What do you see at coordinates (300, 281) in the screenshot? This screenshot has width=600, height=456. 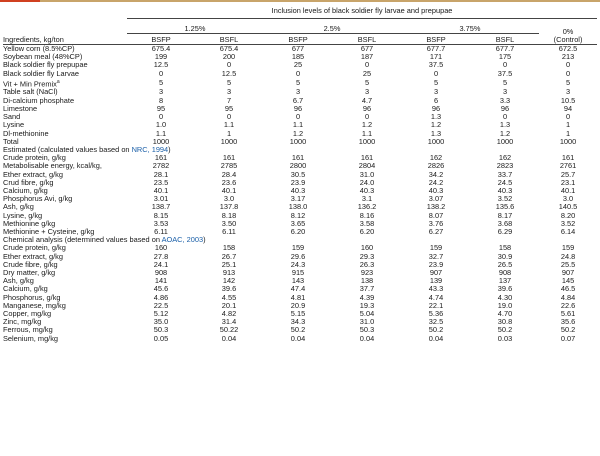 I see `chemical-row: Ash, g/kg 141 142 143 138 139 137 145` at bounding box center [300, 281].